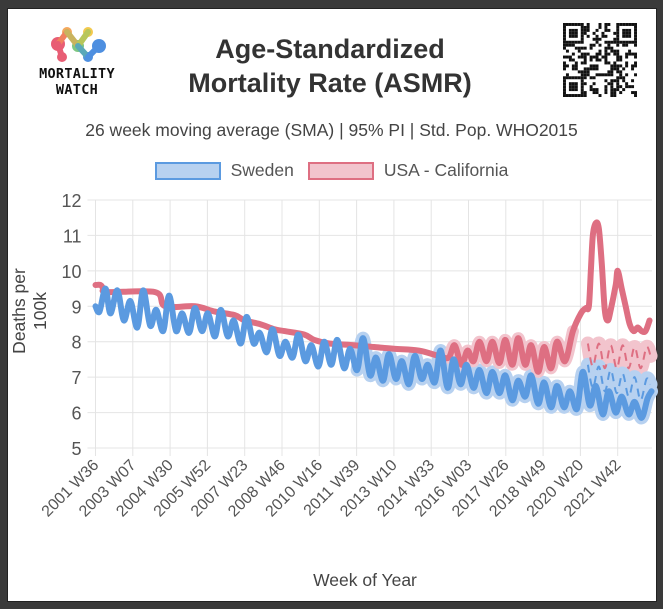 The width and height of the screenshot is (663, 609). I want to click on y-axis-title: Deaths per 100k, so click(29, 311).